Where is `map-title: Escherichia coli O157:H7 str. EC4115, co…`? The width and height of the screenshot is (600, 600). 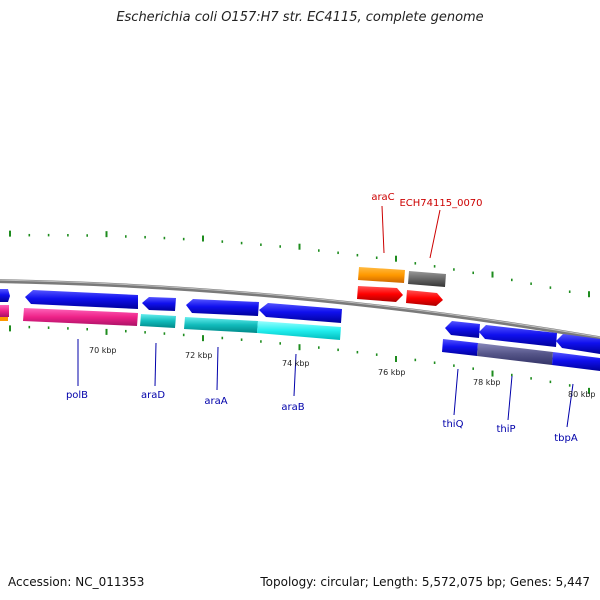
map-title: Escherichia coli O157:H7 str. EC4115, co… is located at coordinates (300, 17).